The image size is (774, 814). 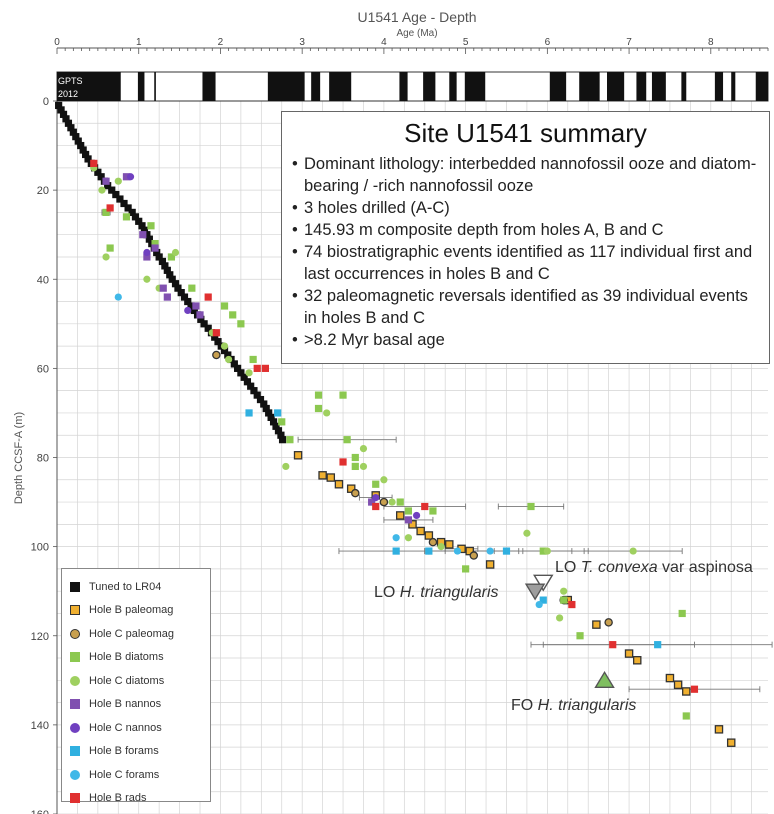 I want to click on event-marker-triangle, so click(x=535, y=592).